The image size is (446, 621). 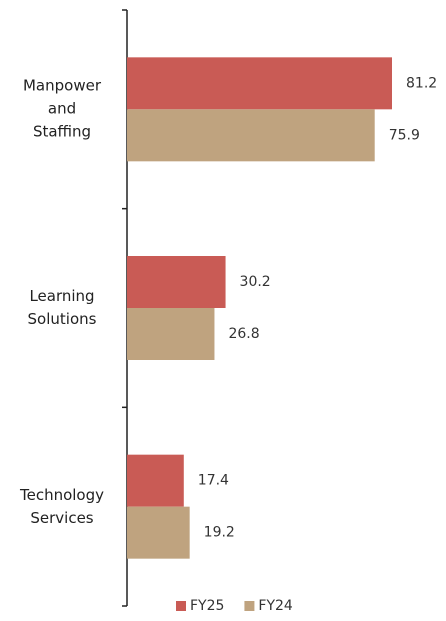 I want to click on category-label: Manpower and Staffing, so click(x=61, y=108).